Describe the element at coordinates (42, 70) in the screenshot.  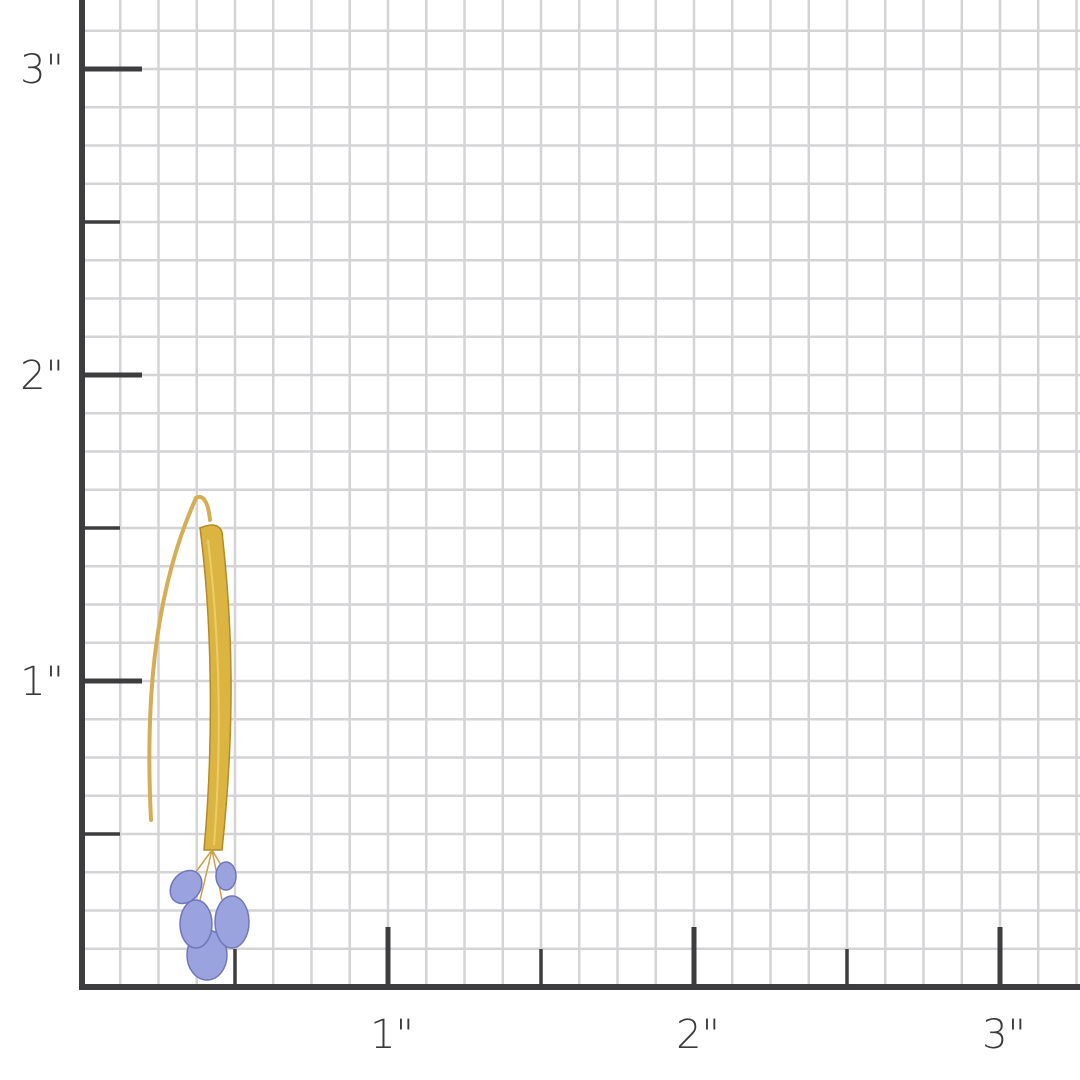
I see `y-tick-label: 3"` at that location.